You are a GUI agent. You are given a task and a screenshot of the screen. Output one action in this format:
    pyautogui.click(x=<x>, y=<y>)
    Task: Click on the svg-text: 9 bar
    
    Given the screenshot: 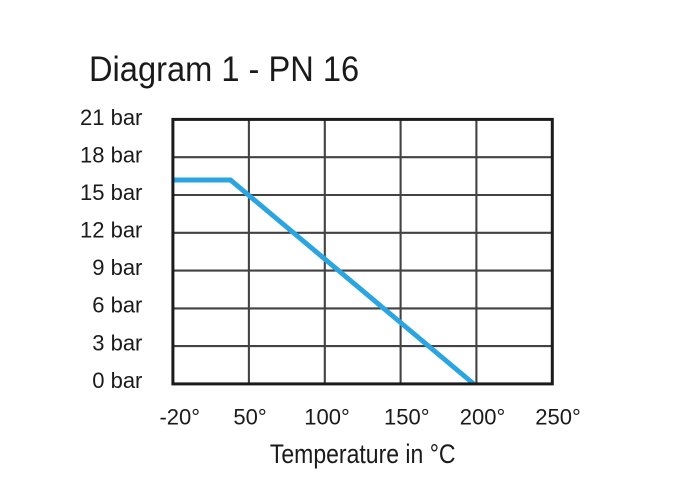 What is the action you would take?
    pyautogui.click(x=117, y=267)
    